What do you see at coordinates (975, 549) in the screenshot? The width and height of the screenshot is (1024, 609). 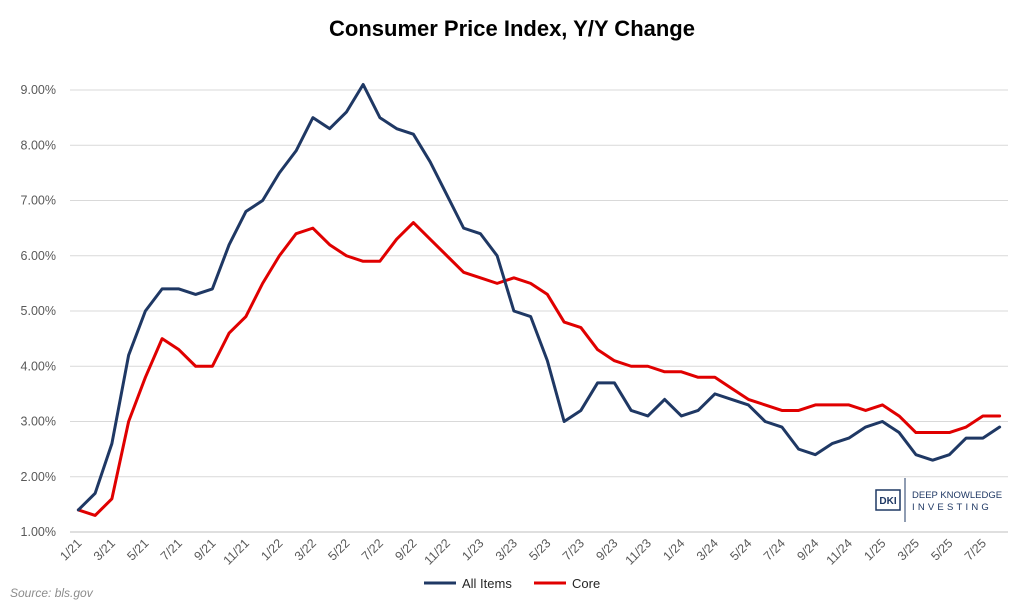 I see `x-tick-label: 7/25` at bounding box center [975, 549].